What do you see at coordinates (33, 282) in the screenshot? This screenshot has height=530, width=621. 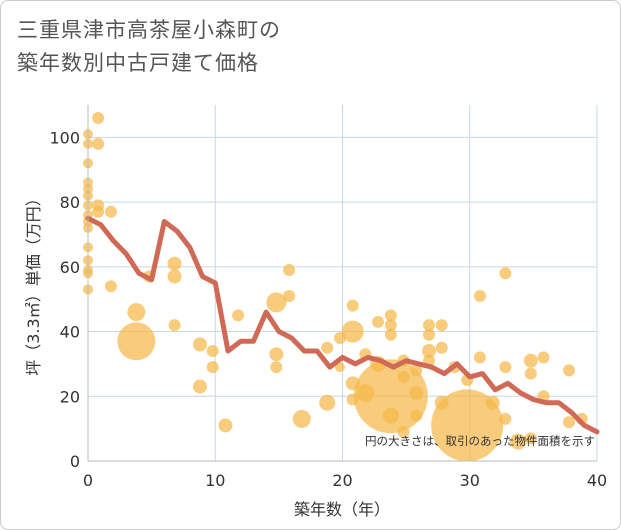 I see `y-axis-title: 坪（3.3㎡）単価（万円）` at bounding box center [33, 282].